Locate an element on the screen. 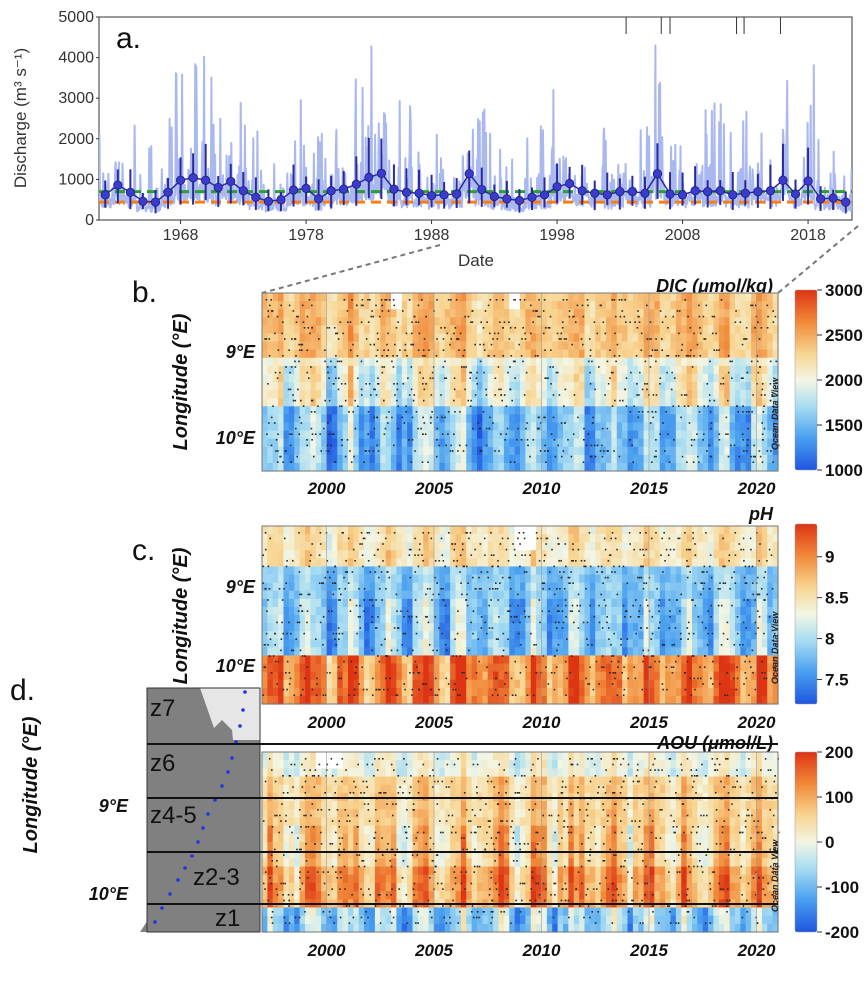 This screenshot has height=998, width=867. annual-mean-point is located at coordinates (795, 194).